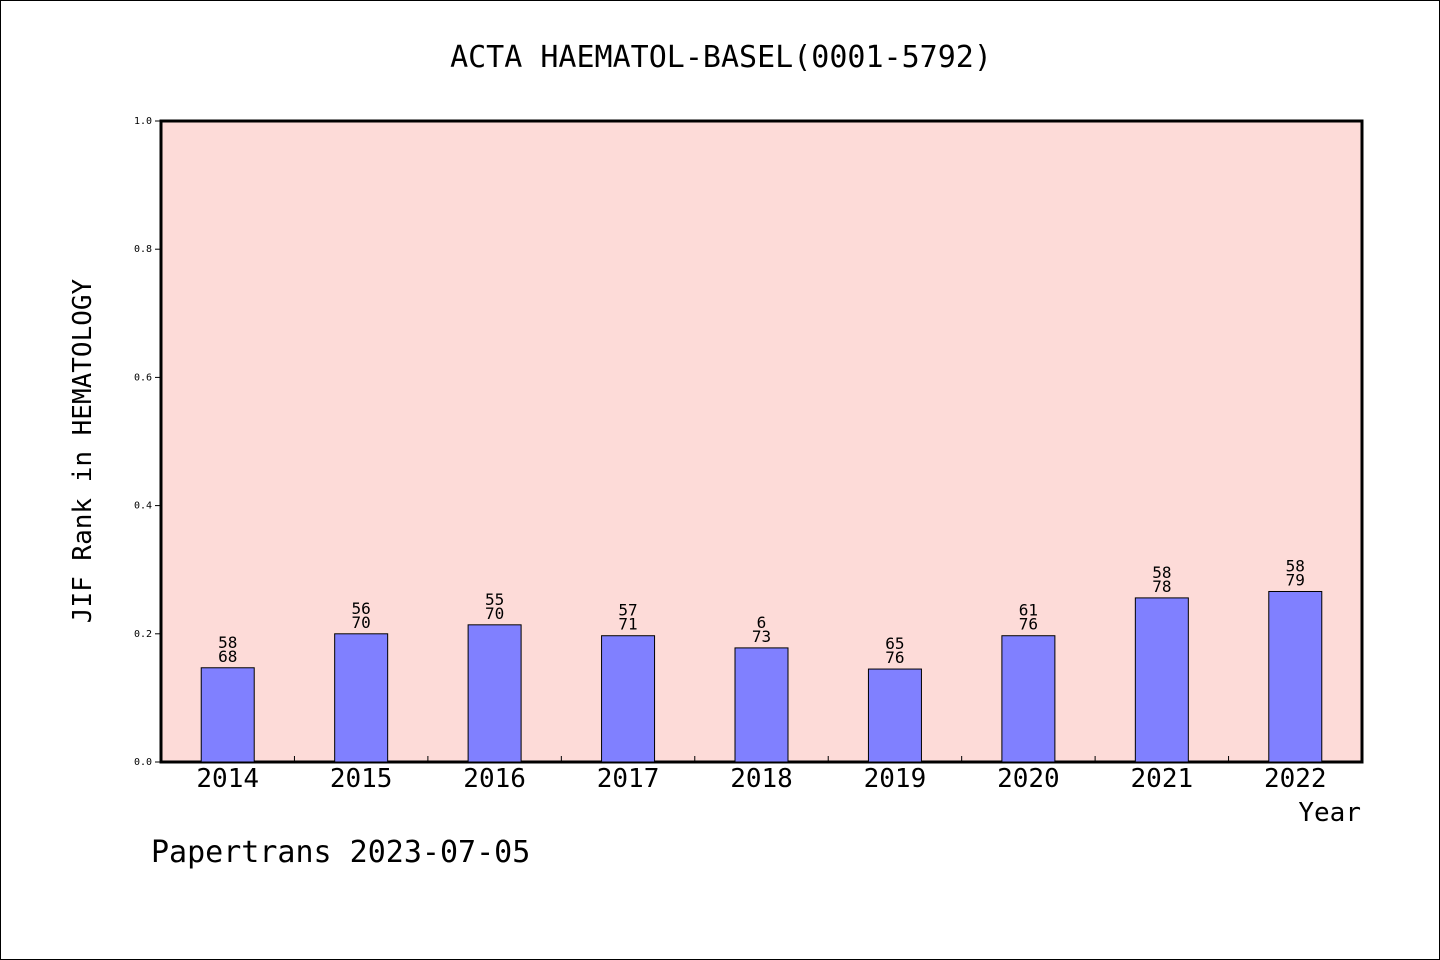 The width and height of the screenshot is (1440, 960). I want to click on chart-title: ACTA HAEMATOL-BASEL(0001-5792), so click(721, 57).